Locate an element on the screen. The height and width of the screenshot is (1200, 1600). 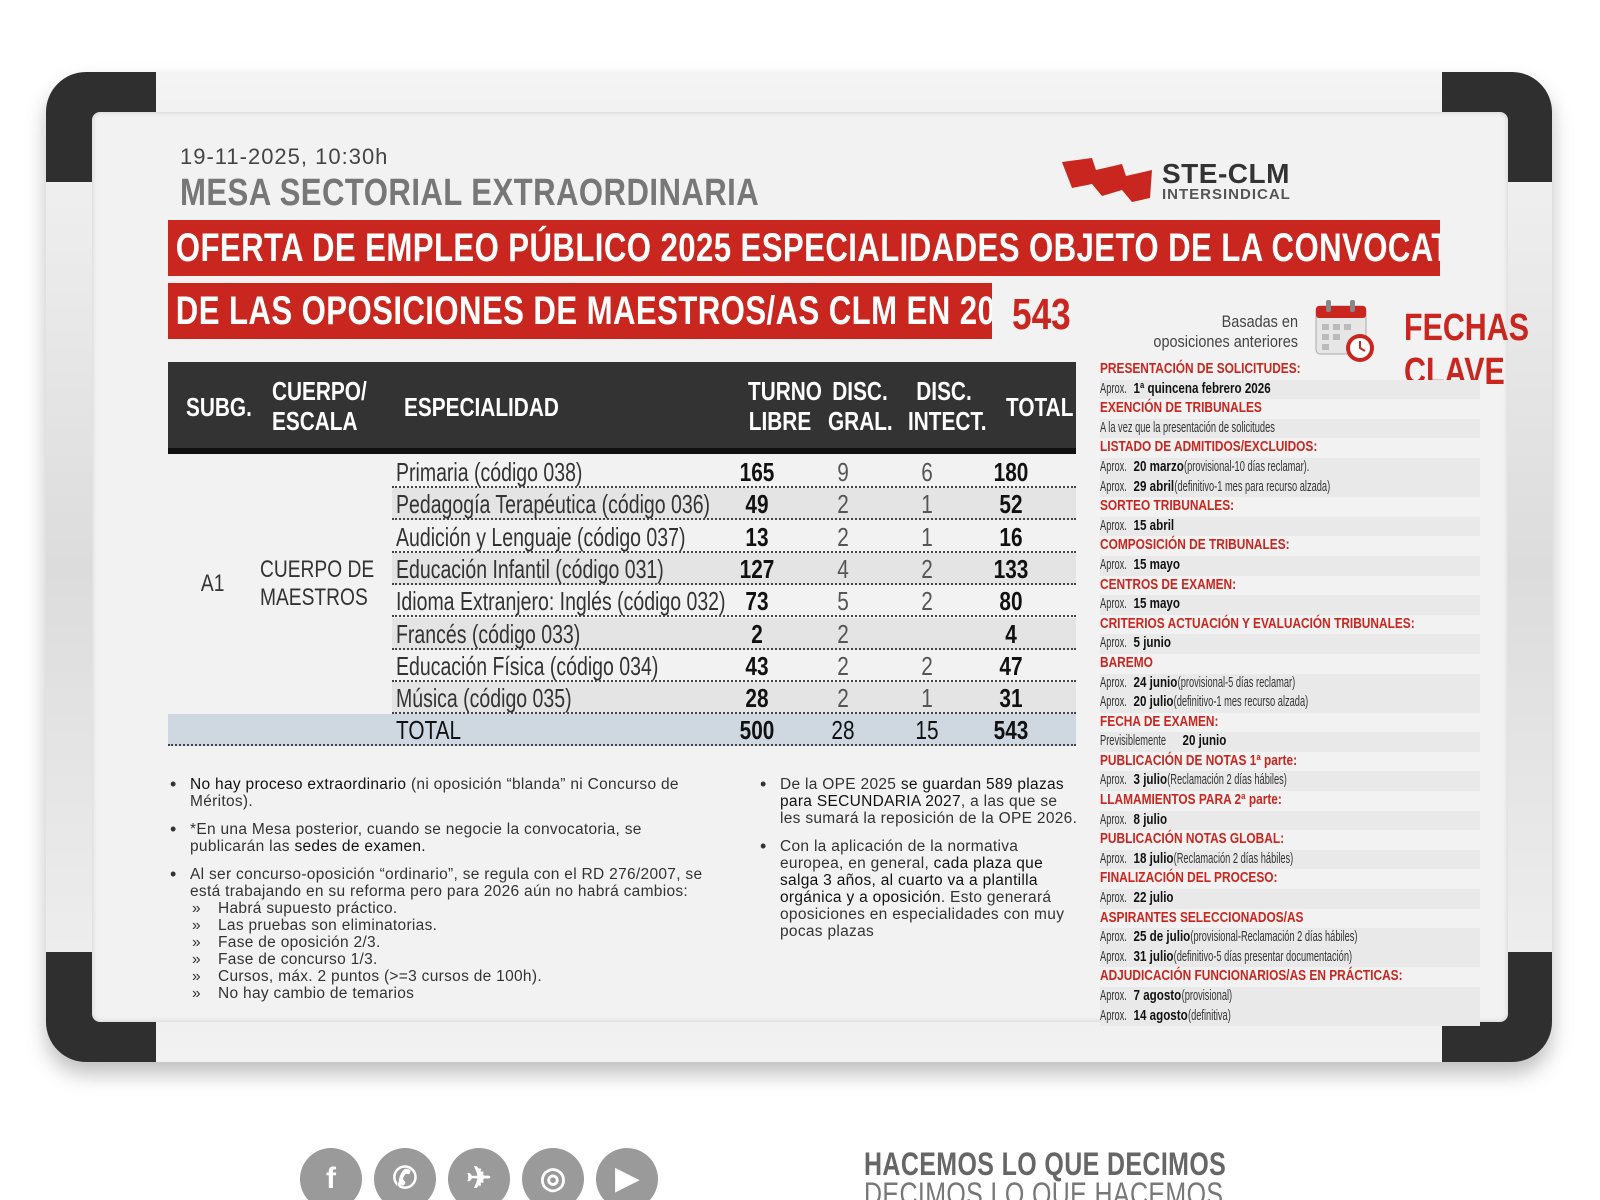
table-row: Audición y Lenguaje (código 037) 13 2 1 16 is located at coordinates (734, 537).